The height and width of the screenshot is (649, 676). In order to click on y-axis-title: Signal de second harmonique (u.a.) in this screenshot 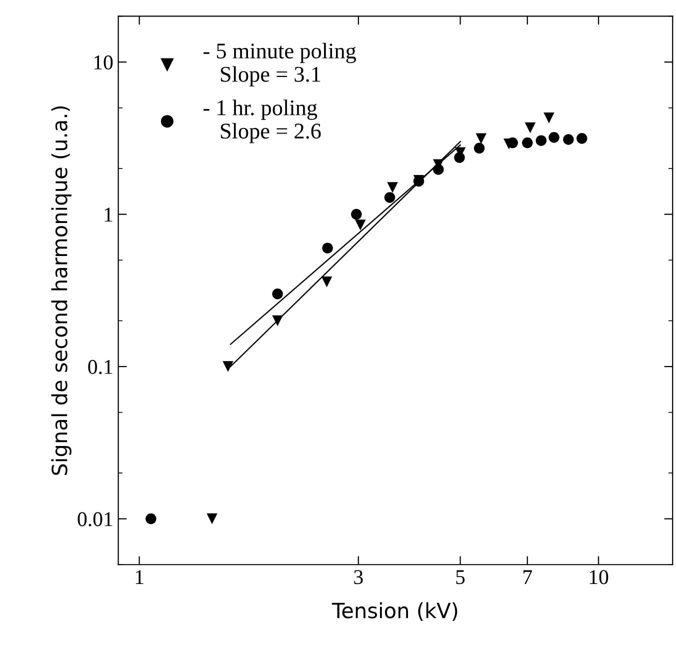, I will do `click(61, 290)`.